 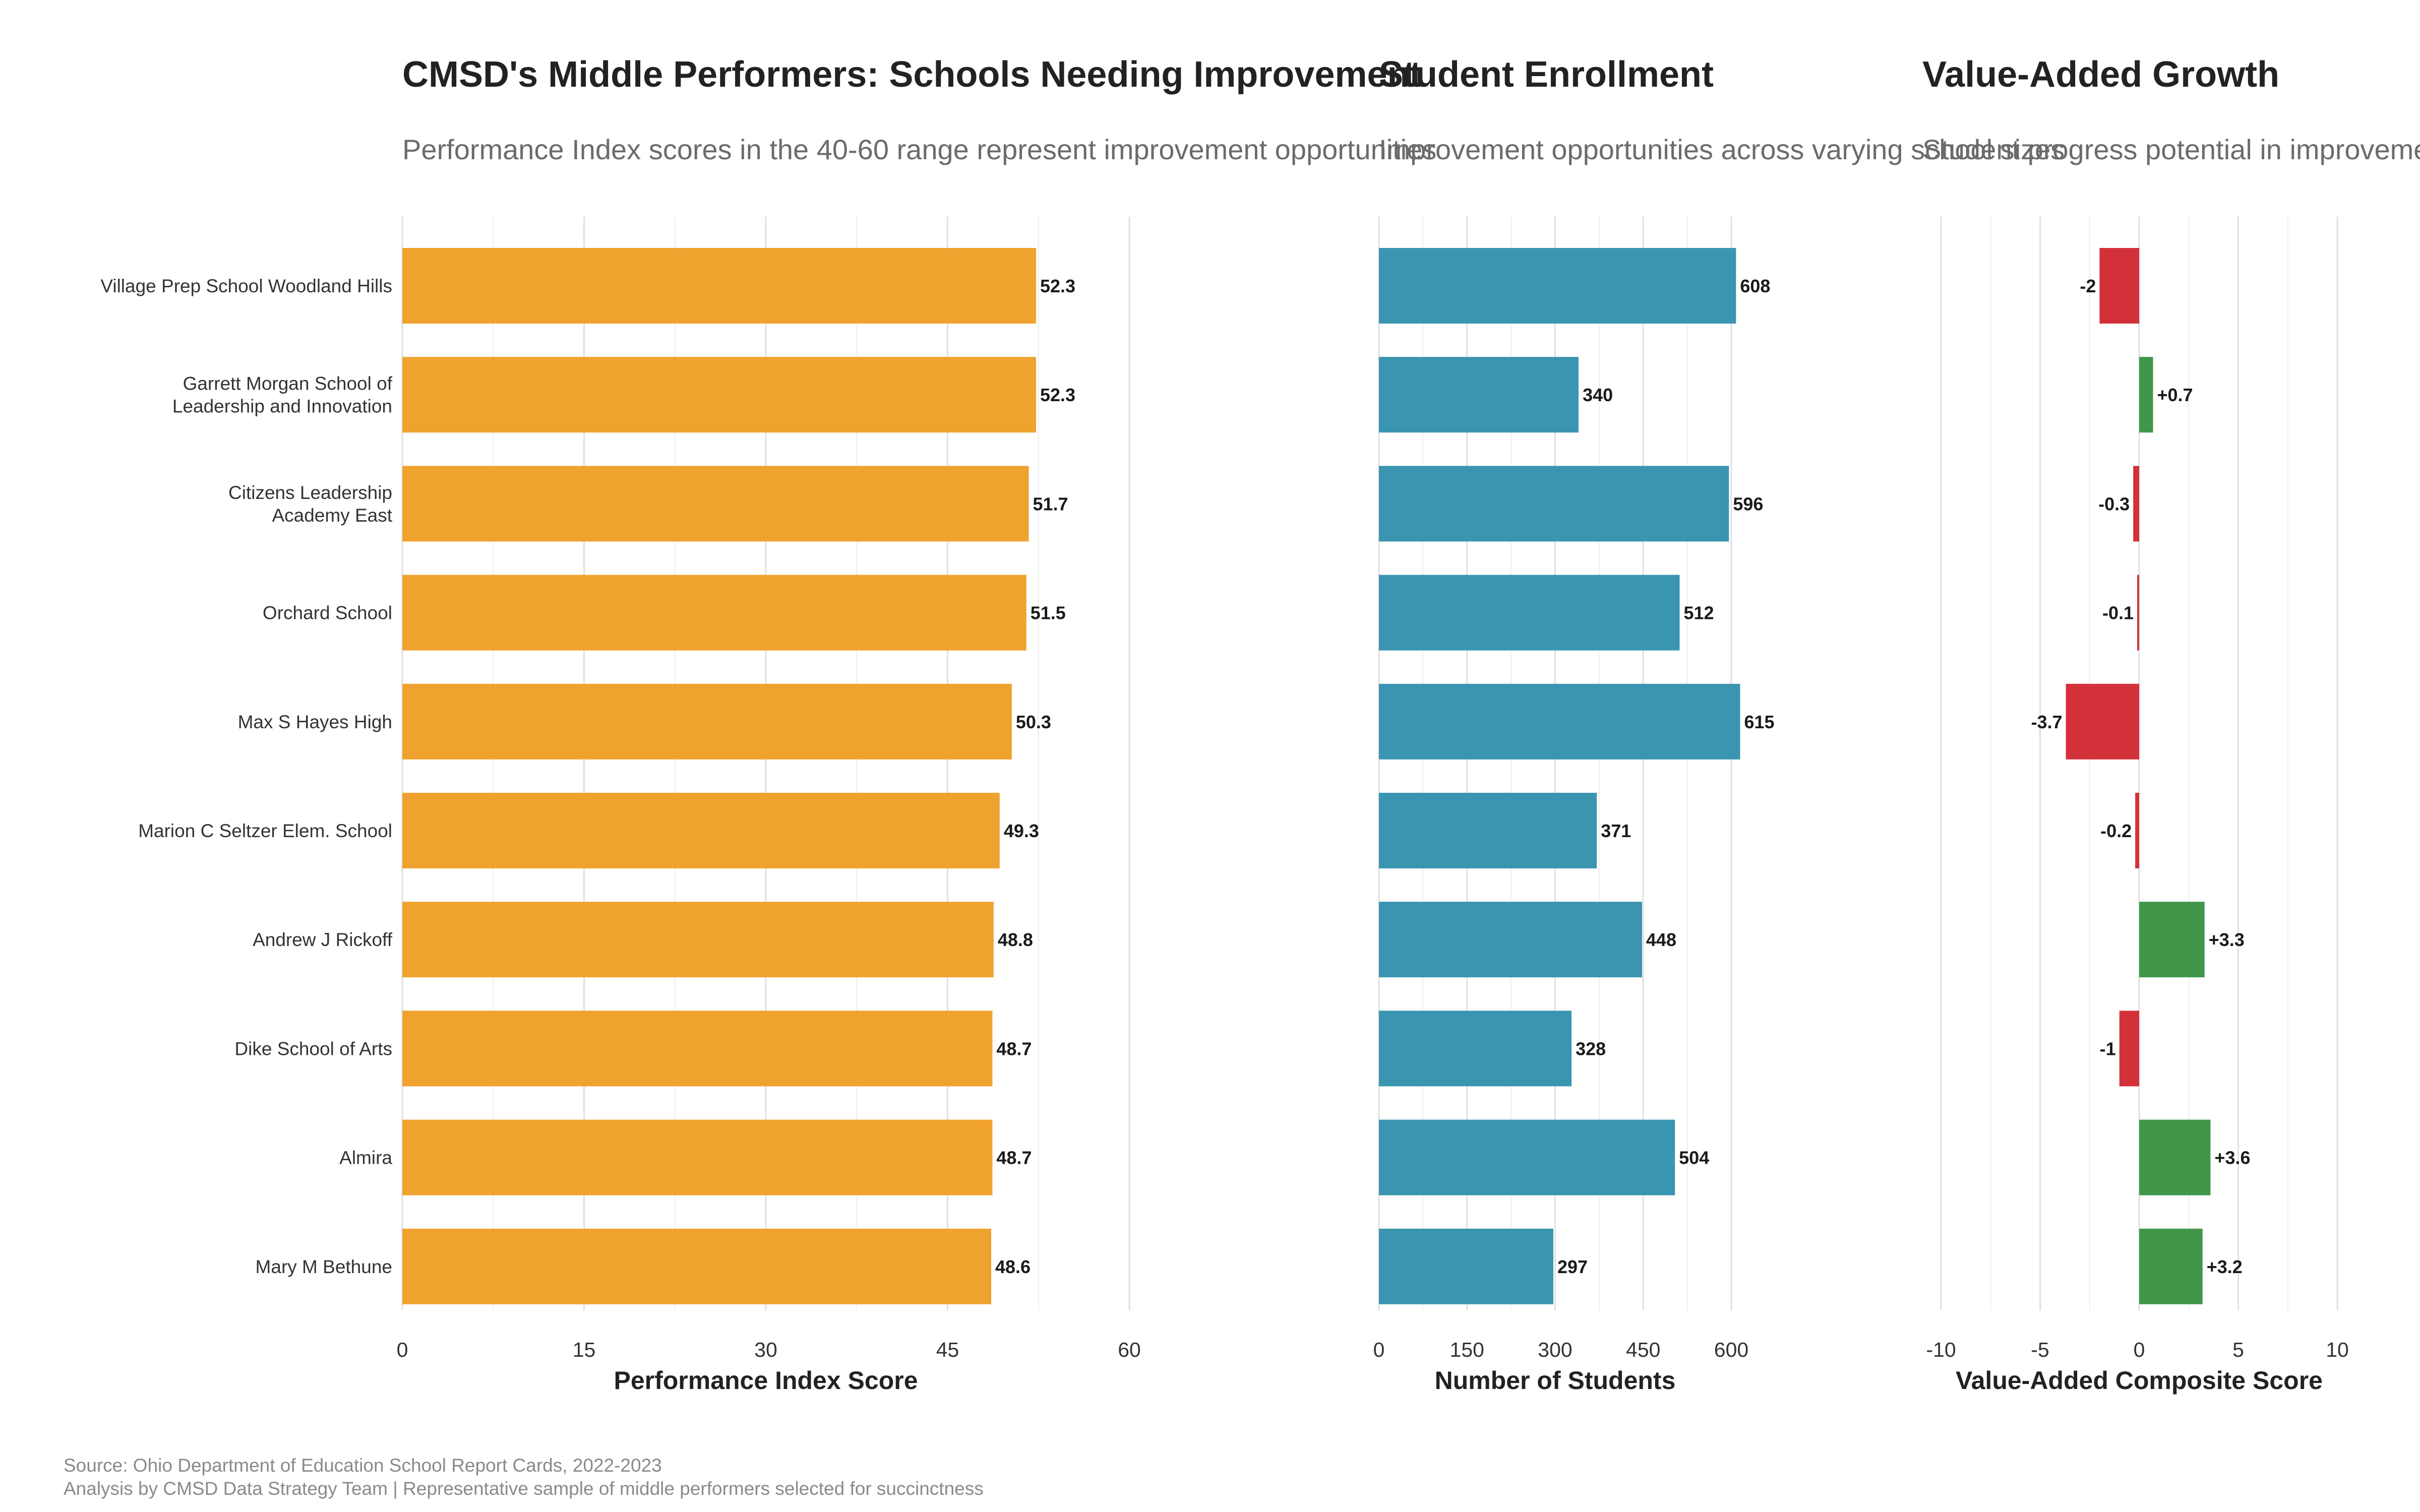 What do you see at coordinates (2139, 1380) in the screenshot?
I see `axis-title: Value-Added Composite Score` at bounding box center [2139, 1380].